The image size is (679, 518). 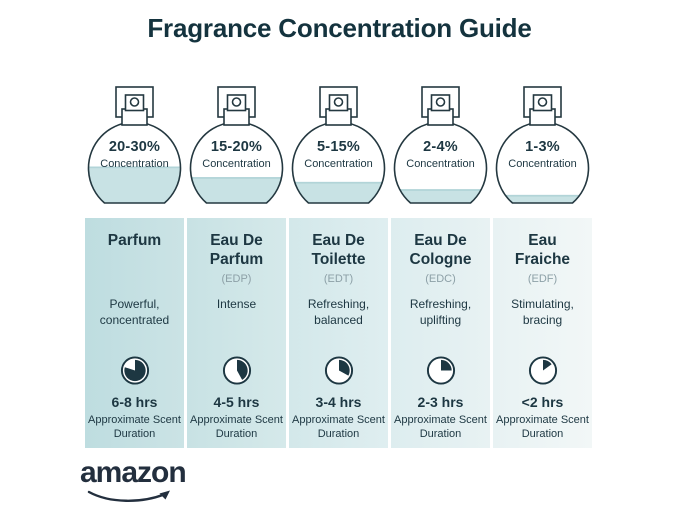 What do you see at coordinates (338, 250) in the screenshot?
I see `fragrance-name: Eau De Toilette` at bounding box center [338, 250].